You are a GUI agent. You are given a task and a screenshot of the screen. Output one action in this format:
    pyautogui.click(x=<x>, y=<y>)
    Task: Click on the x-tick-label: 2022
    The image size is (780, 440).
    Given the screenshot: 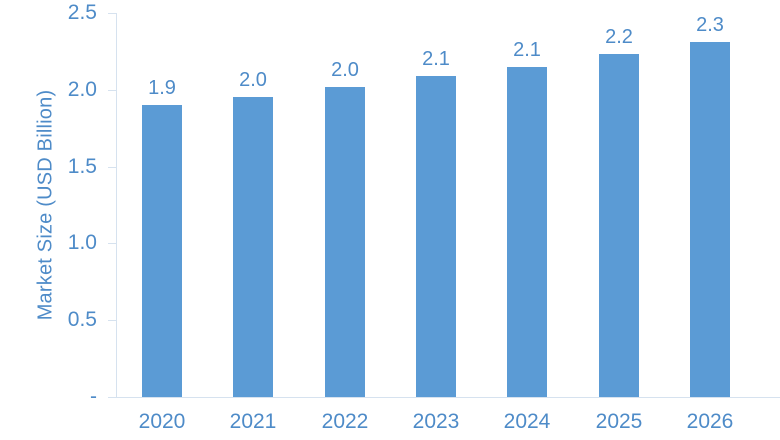 What is the action you would take?
    pyautogui.click(x=345, y=421)
    